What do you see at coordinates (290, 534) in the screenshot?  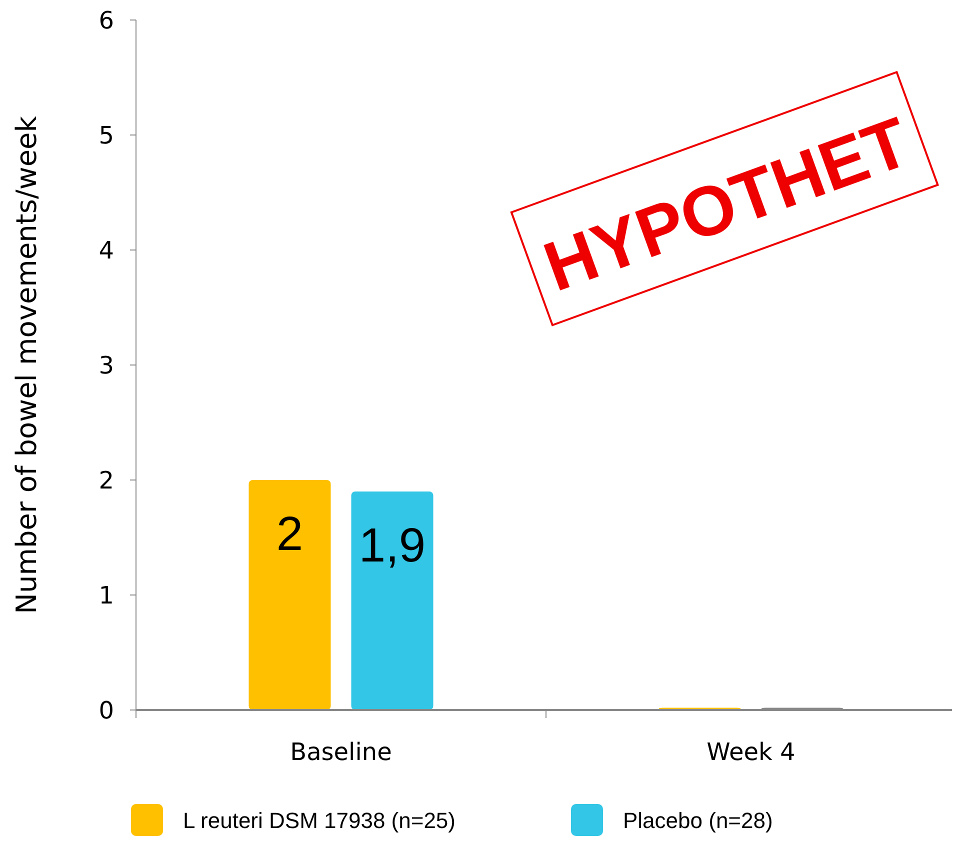 I see `data-label: 2` at bounding box center [290, 534].